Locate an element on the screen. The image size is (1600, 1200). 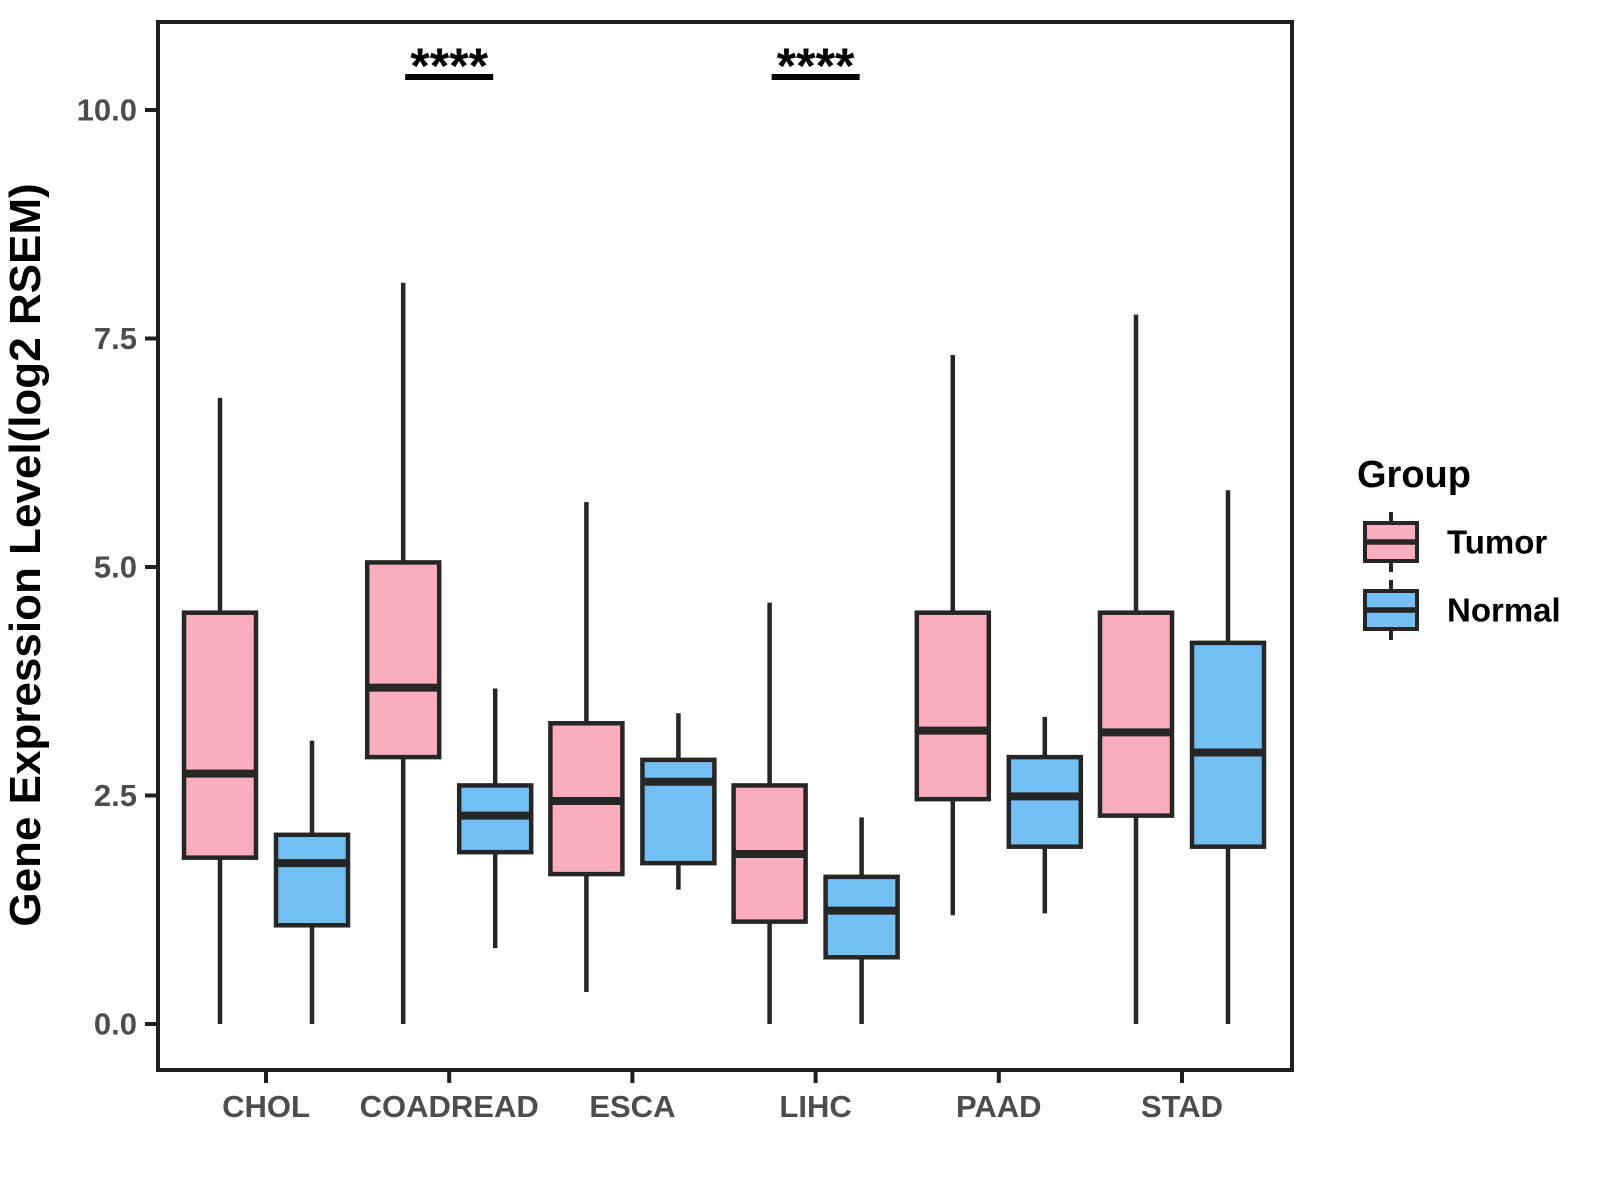
y-axis-tick-label: 0.0 is located at coordinates (115, 1024).